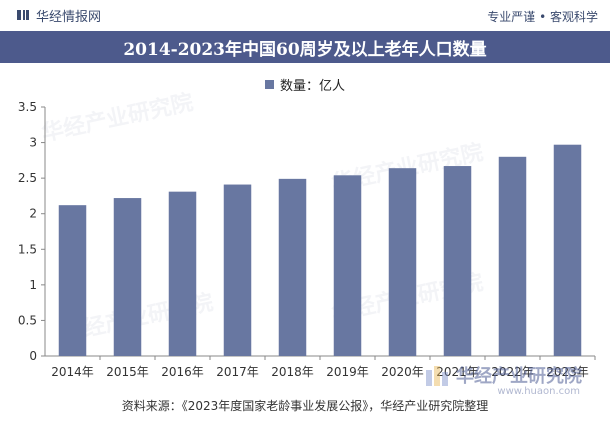 The image size is (610, 425). Describe the element at coordinates (27, 320) in the screenshot. I see `y-tick-label: 0.5` at that location.